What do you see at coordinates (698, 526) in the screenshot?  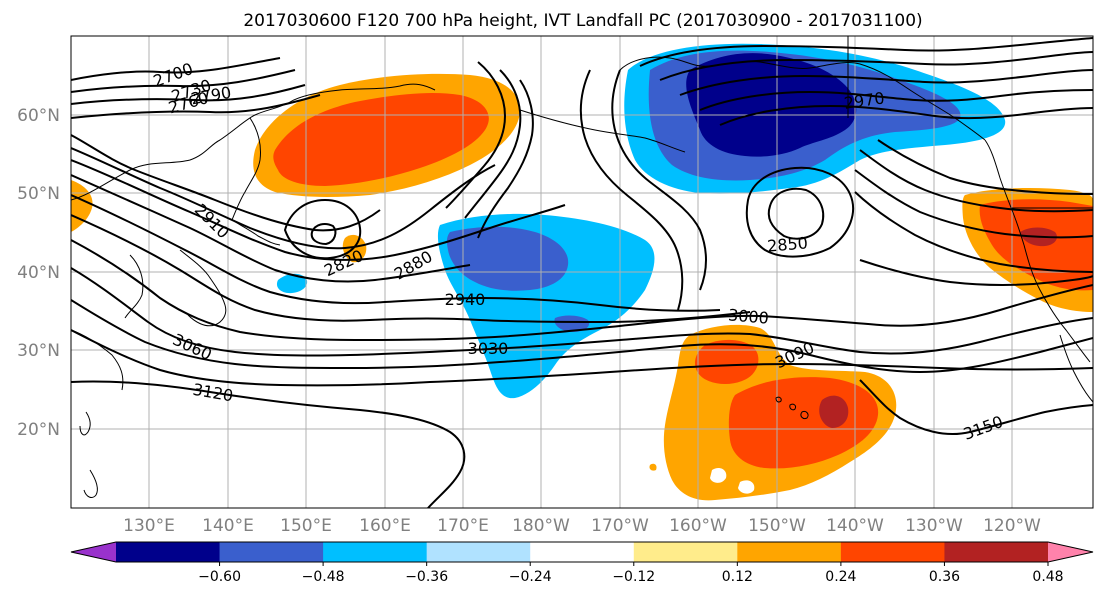 I see `lon-label-160w: 160°W` at bounding box center [698, 526].